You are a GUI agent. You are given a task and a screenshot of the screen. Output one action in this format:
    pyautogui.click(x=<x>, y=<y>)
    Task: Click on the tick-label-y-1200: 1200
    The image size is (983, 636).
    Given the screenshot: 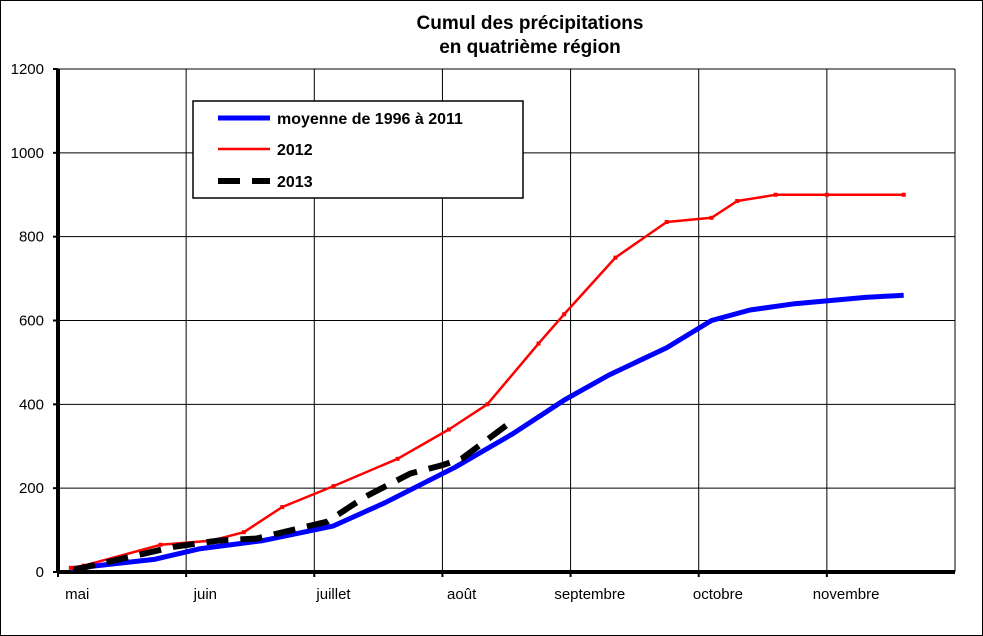 What is the action you would take?
    pyautogui.click(x=27, y=69)
    